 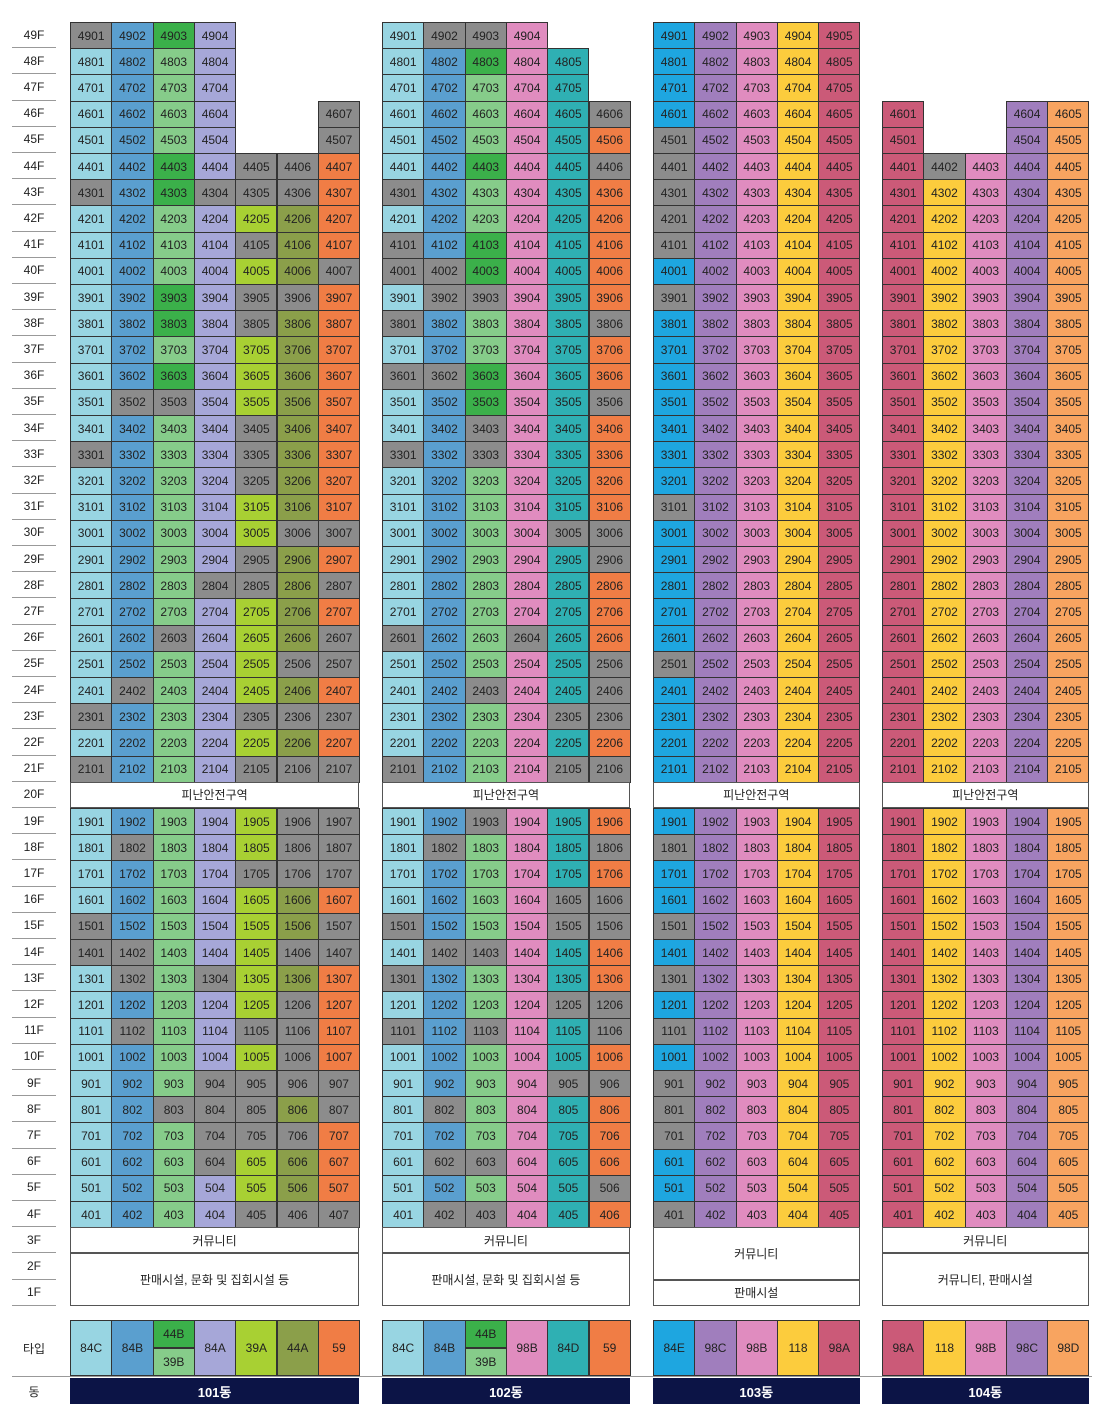 I want to click on unit-cell: 3302, so click(x=444, y=455).